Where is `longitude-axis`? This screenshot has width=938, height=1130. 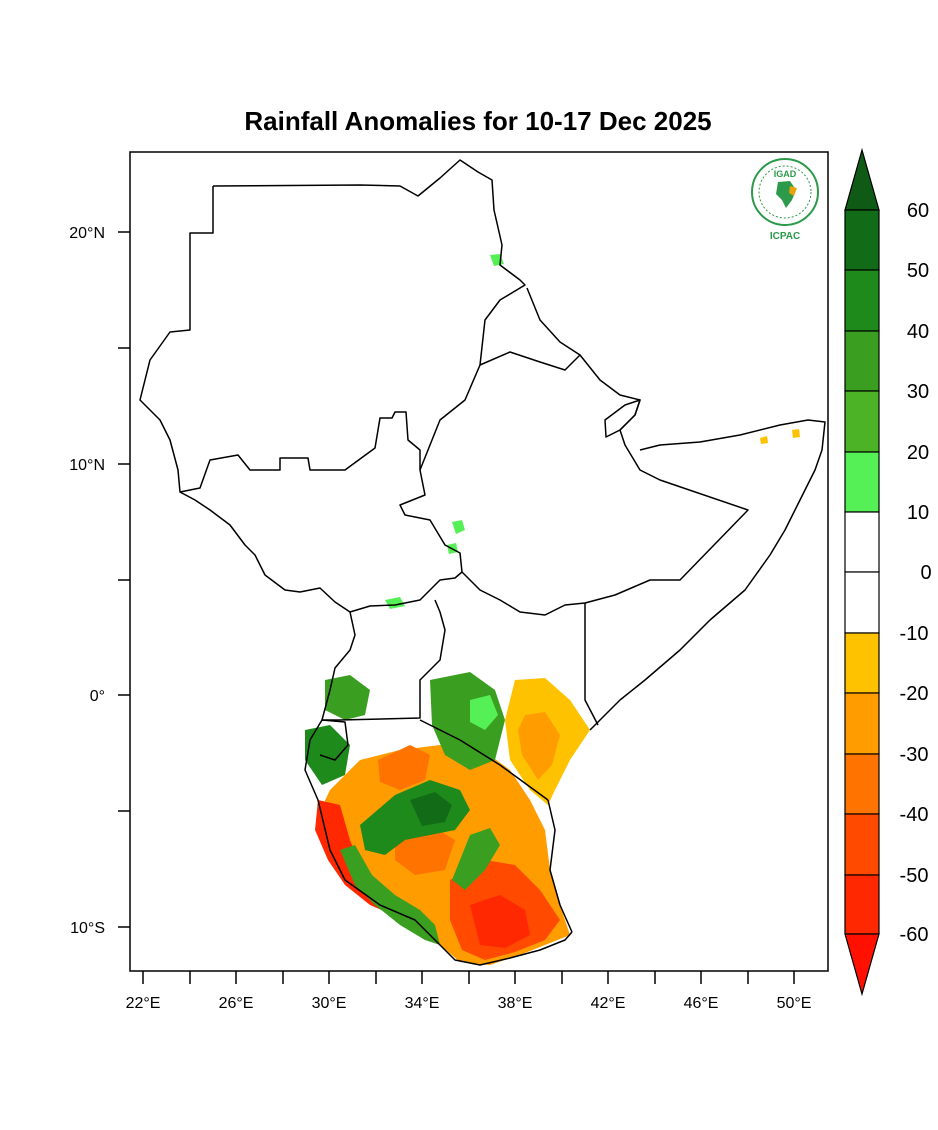 longitude-axis is located at coordinates (468, 977).